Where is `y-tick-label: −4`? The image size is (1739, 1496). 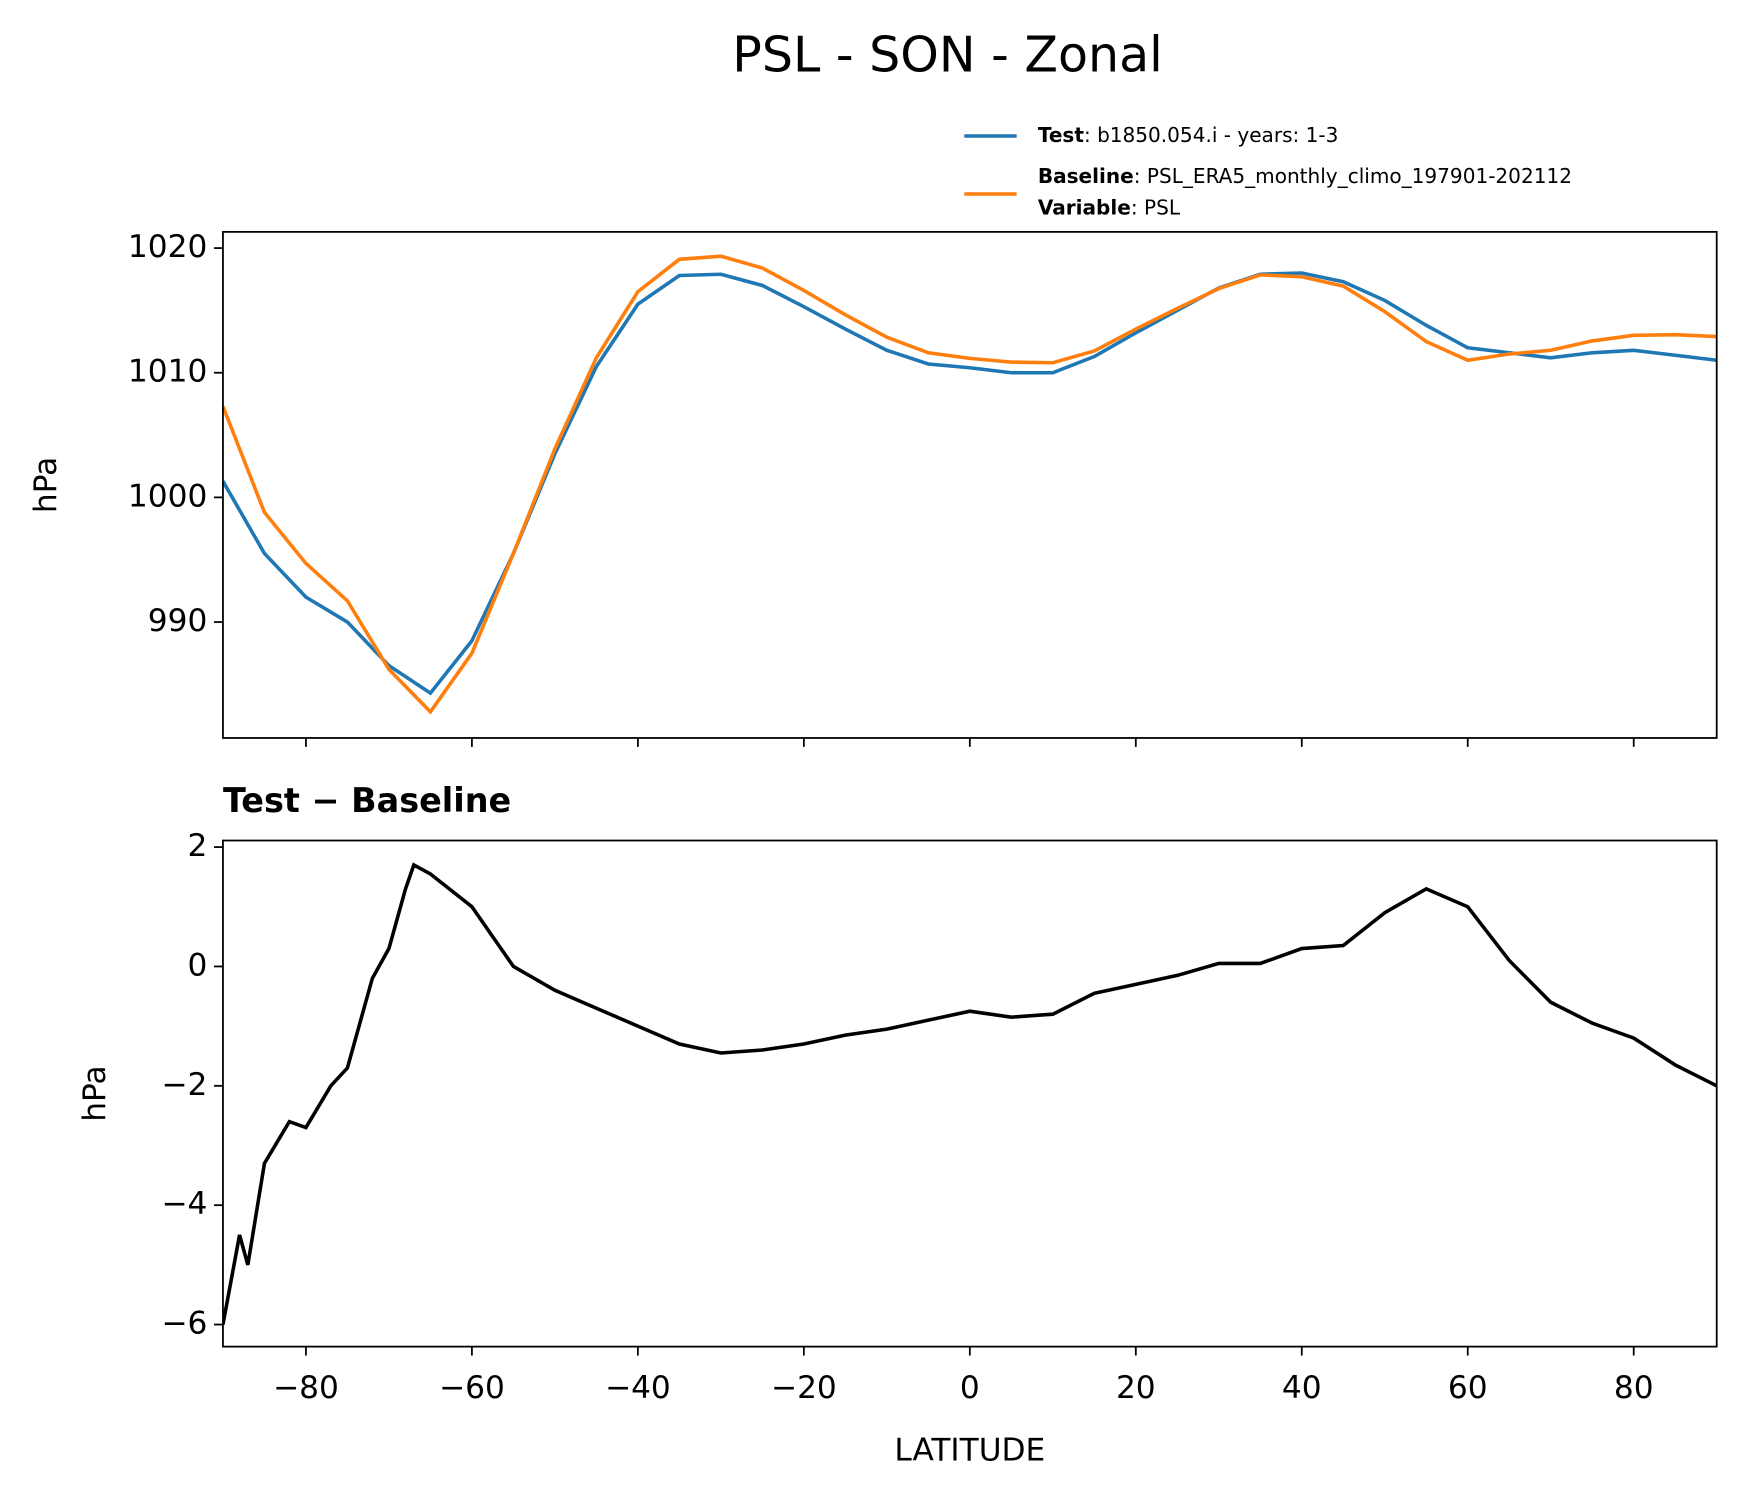 y-tick-label: −4 is located at coordinates (184, 1204).